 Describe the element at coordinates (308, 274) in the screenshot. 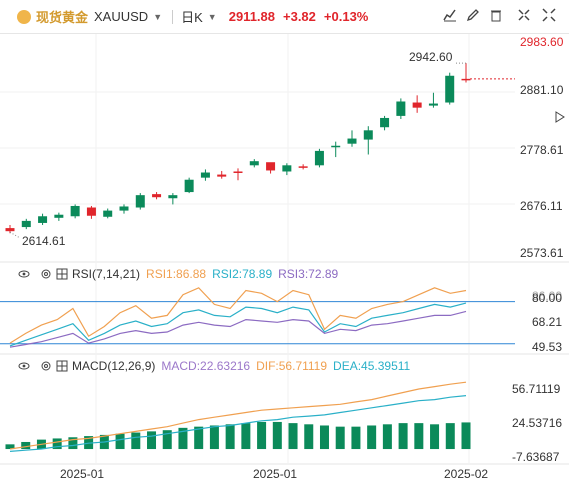

I see `rsi3-label: RSI3:72.89` at that location.